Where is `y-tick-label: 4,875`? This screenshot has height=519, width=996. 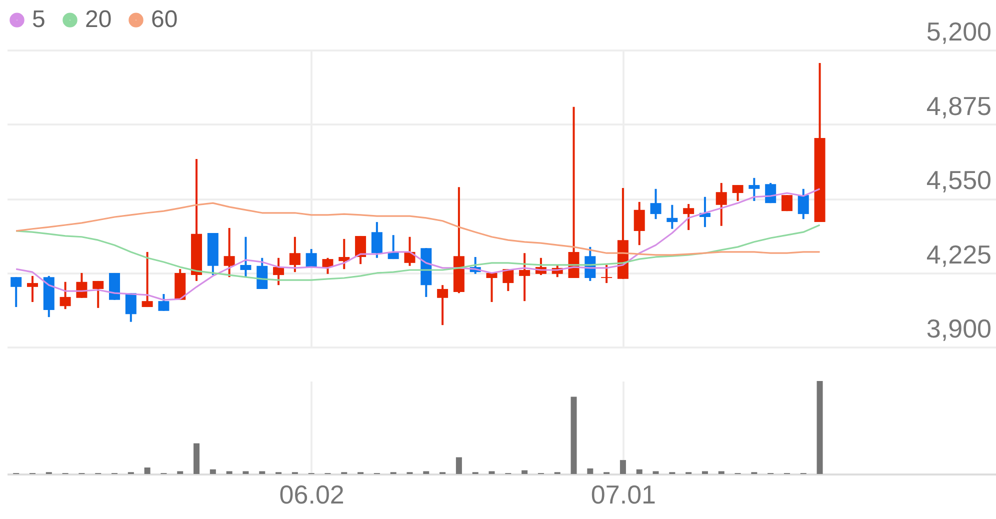 y-tick-label: 4,875 is located at coordinates (959, 105).